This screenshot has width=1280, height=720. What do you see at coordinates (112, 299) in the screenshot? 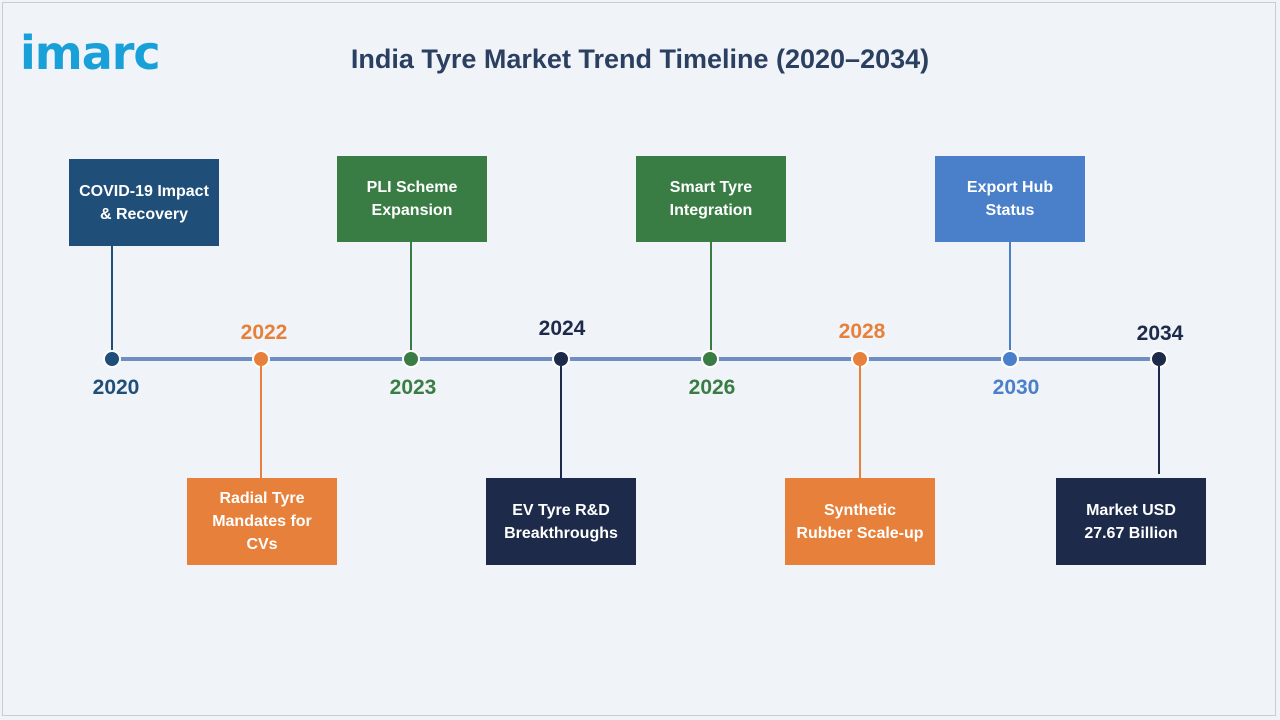
I see `connector-2020` at bounding box center [112, 299].